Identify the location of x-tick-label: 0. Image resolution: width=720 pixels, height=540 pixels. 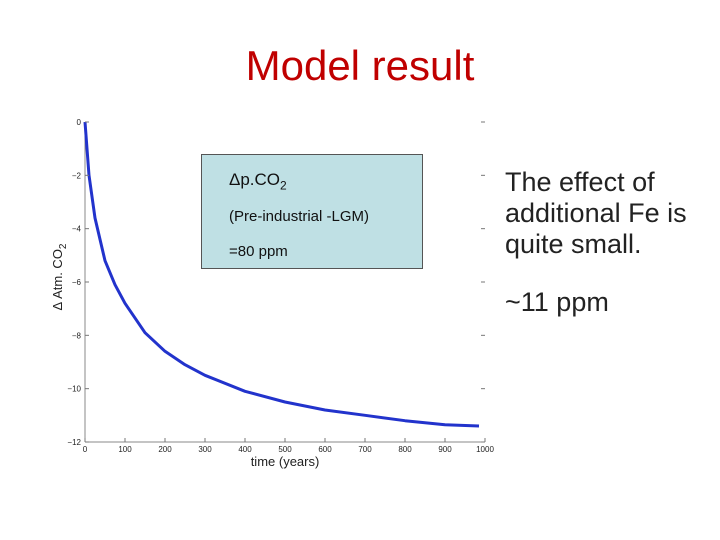
(85, 449).